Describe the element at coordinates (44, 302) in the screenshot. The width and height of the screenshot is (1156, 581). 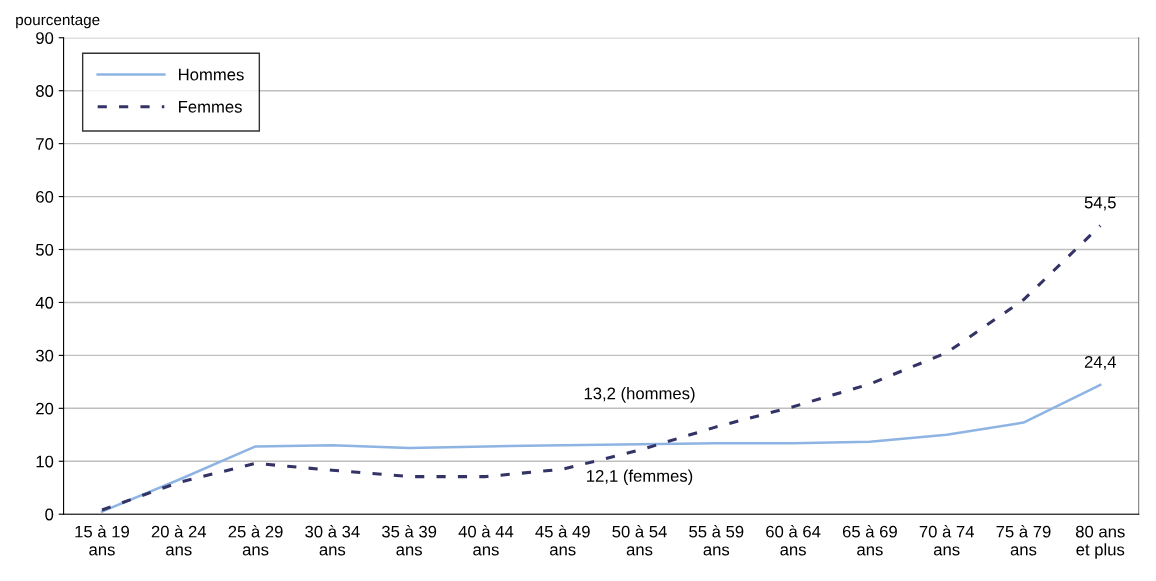
I see `y-tick-label: 40` at that location.